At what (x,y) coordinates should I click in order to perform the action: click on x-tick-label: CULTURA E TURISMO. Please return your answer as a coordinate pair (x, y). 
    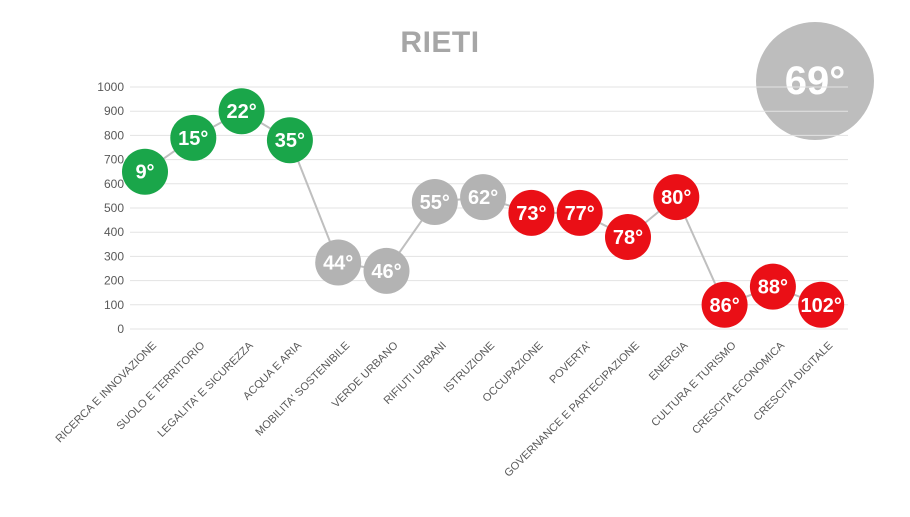
    Looking at the image, I should click on (694, 384).